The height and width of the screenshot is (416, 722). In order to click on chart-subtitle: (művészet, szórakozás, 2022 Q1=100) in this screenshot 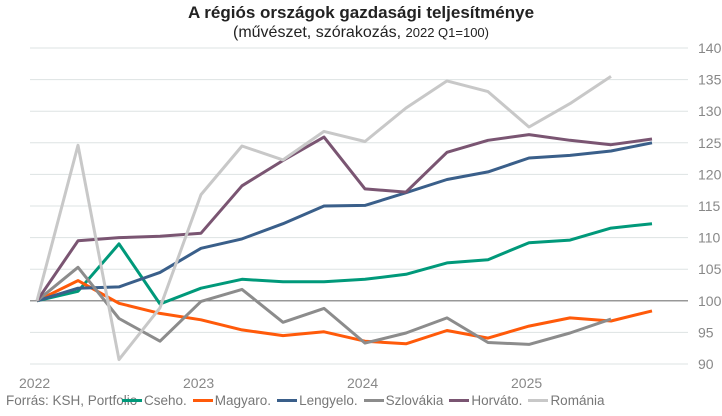, I will do `click(361, 33)`.